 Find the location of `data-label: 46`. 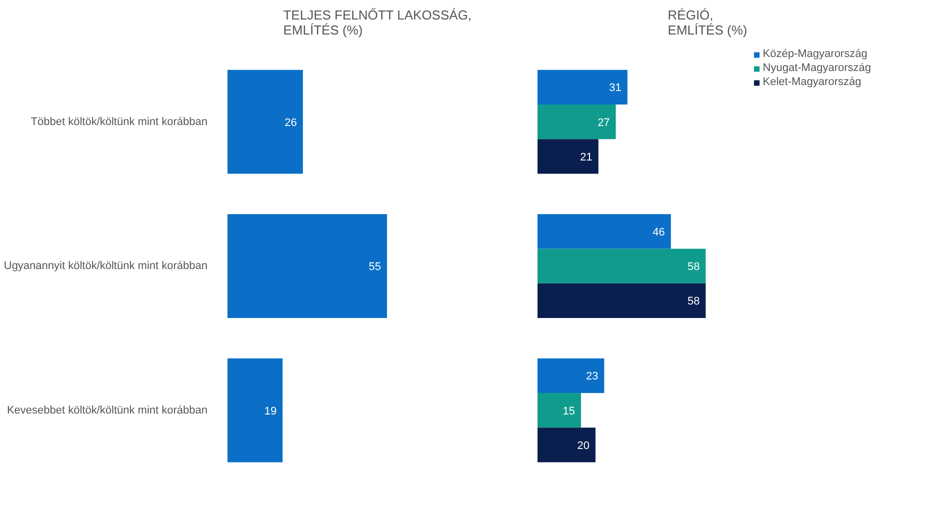

data-label: 46 is located at coordinates (658, 232).